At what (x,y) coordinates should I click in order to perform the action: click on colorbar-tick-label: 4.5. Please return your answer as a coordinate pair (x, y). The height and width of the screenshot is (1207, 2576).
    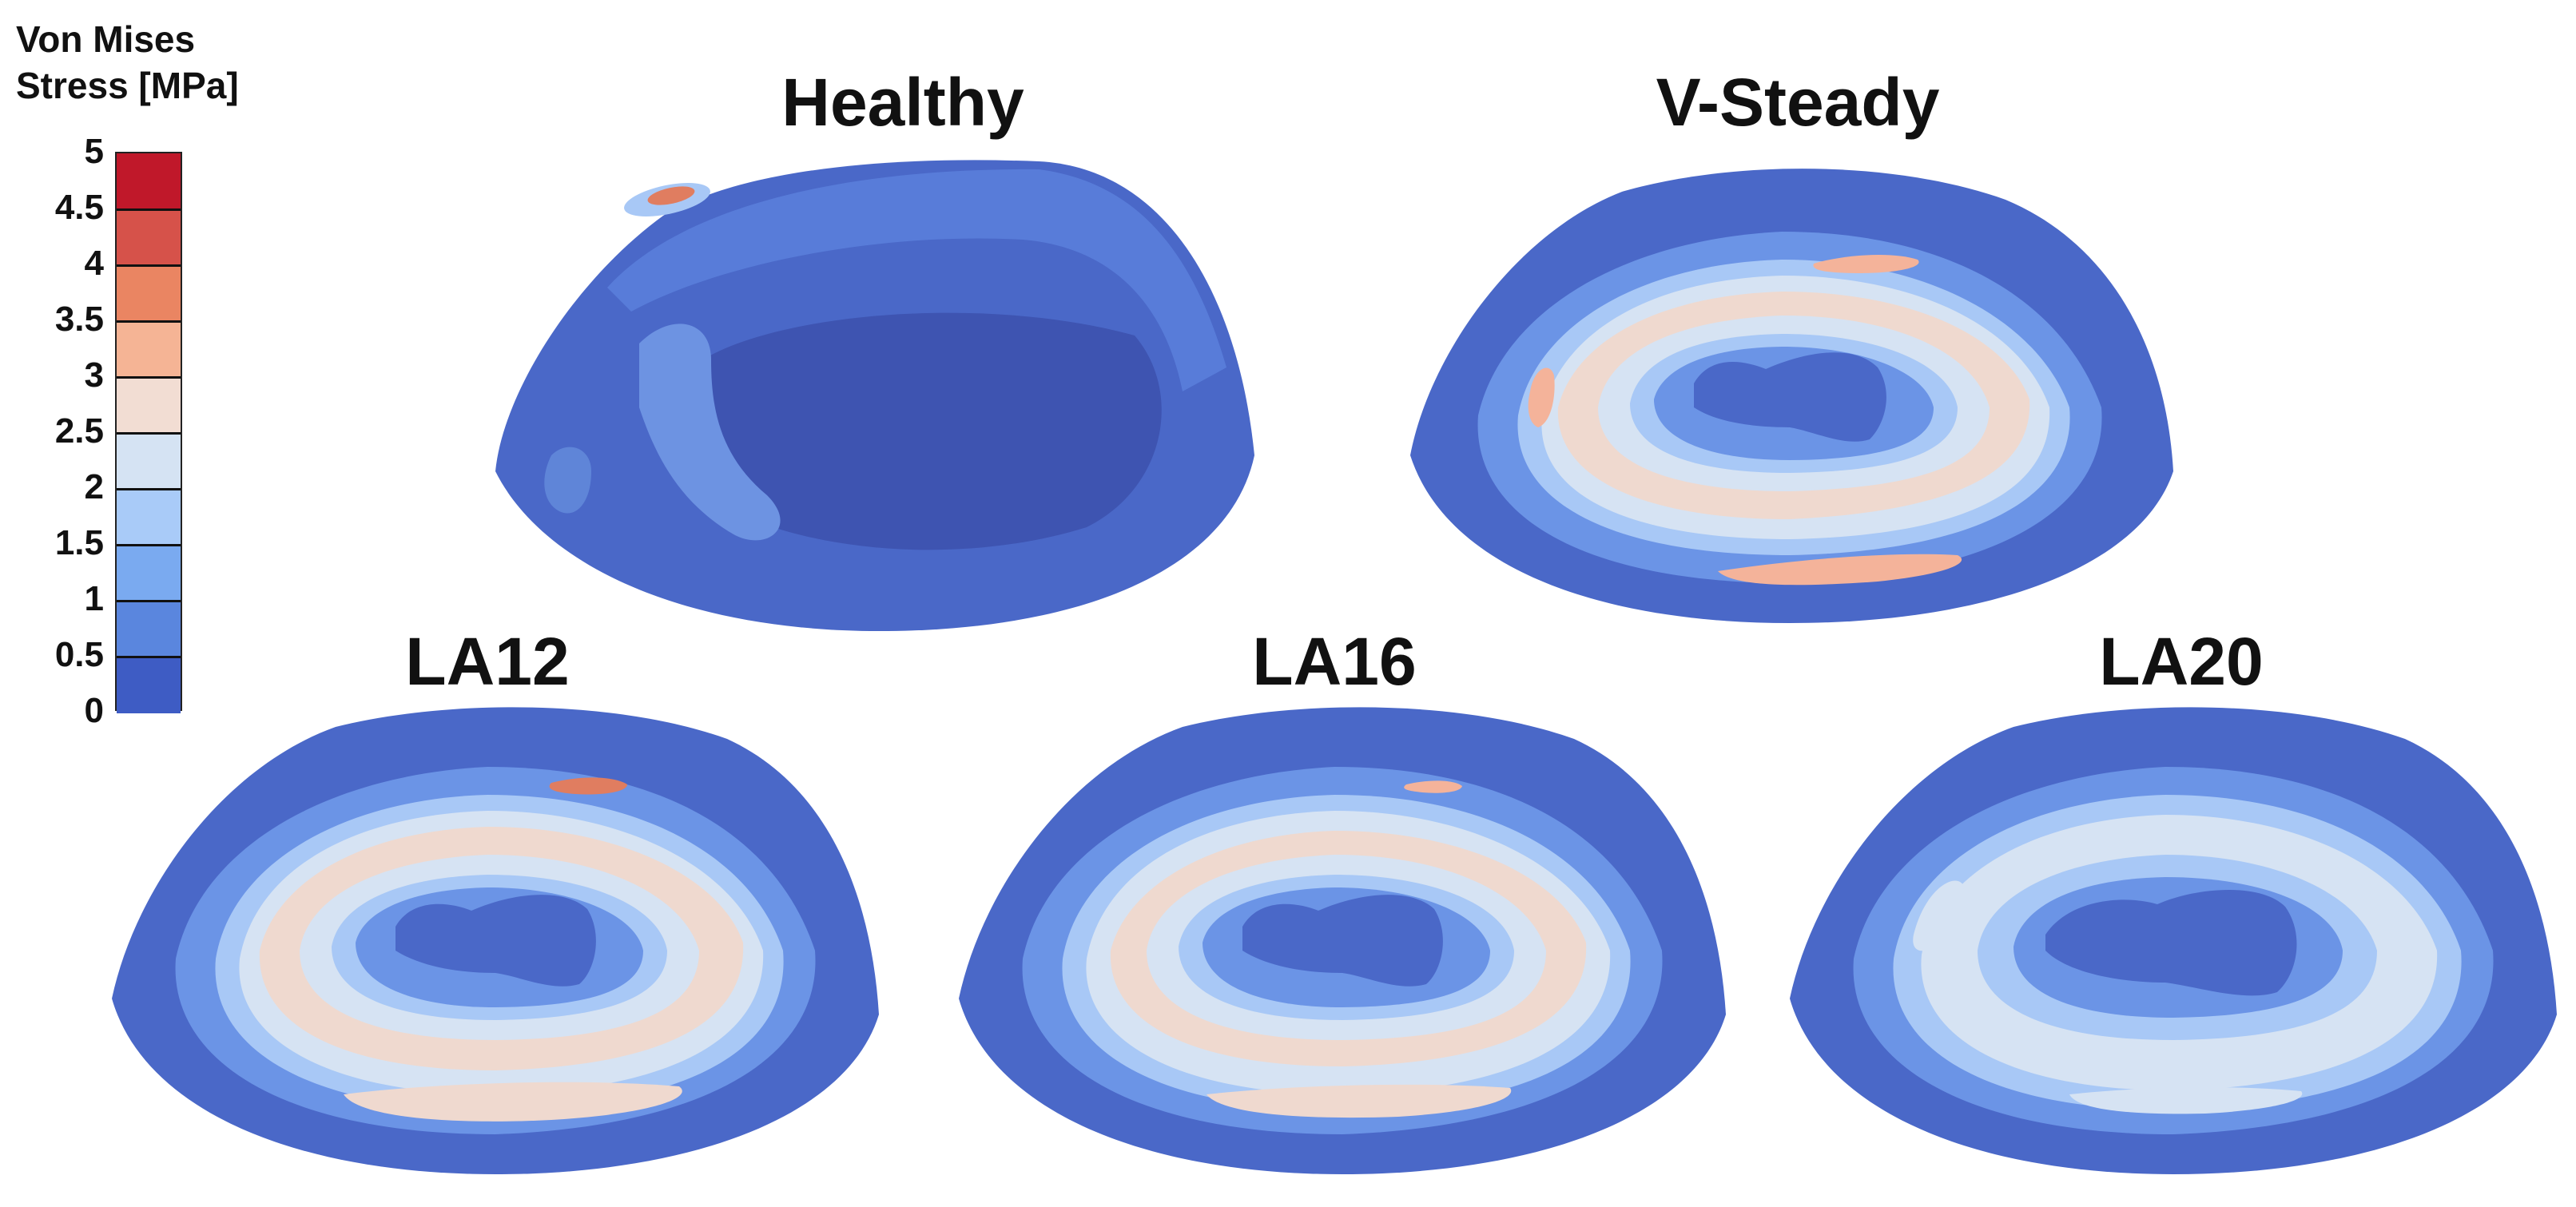
    Looking at the image, I should click on (79, 207).